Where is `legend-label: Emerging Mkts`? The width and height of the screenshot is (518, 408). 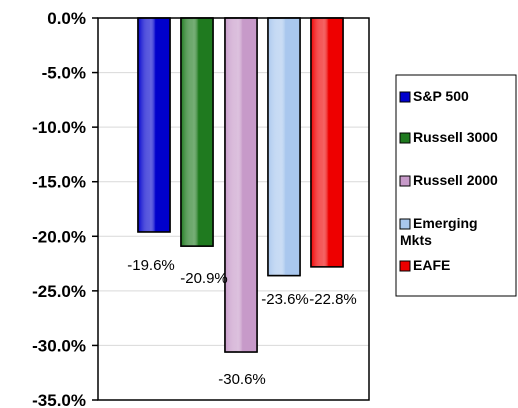 legend-label: Emerging Mkts is located at coordinates (439, 231).